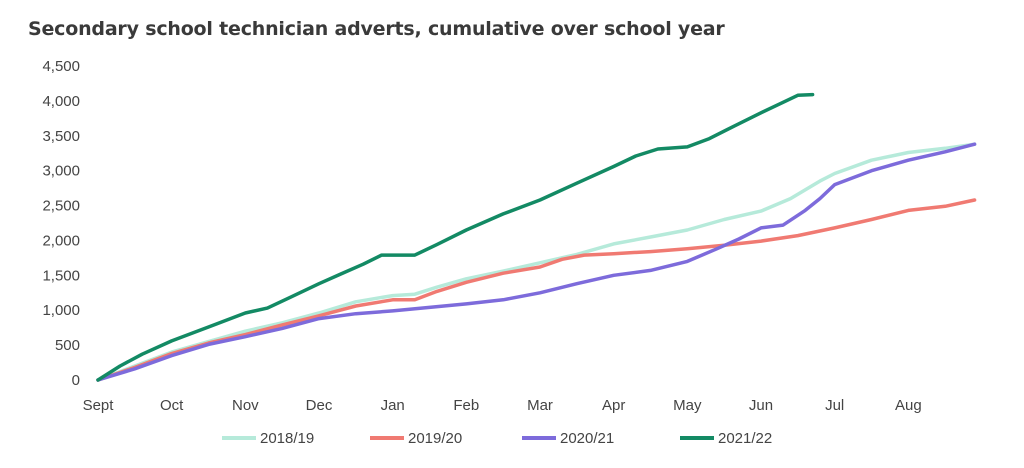  Describe the element at coordinates (540, 405) in the screenshot. I see `x-tick-label: Mar` at that location.